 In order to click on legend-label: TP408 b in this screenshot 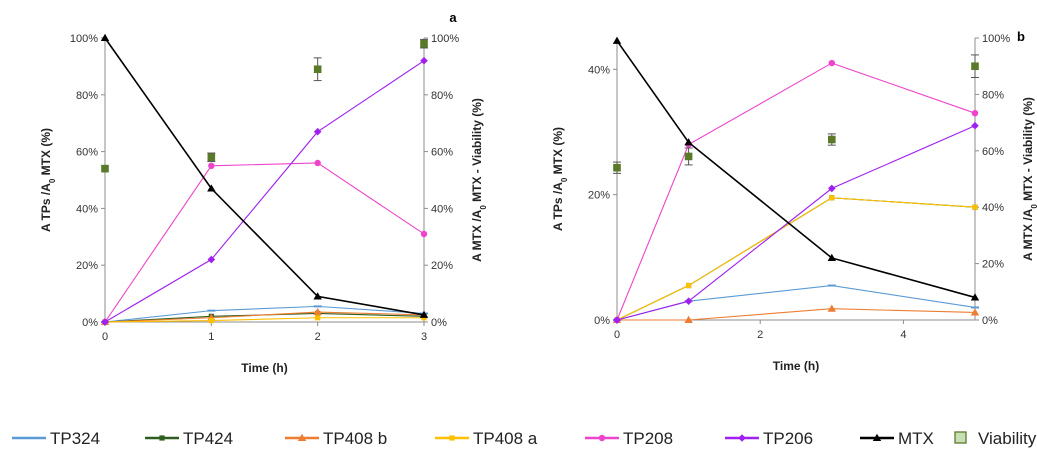, I will do `click(355, 438)`.